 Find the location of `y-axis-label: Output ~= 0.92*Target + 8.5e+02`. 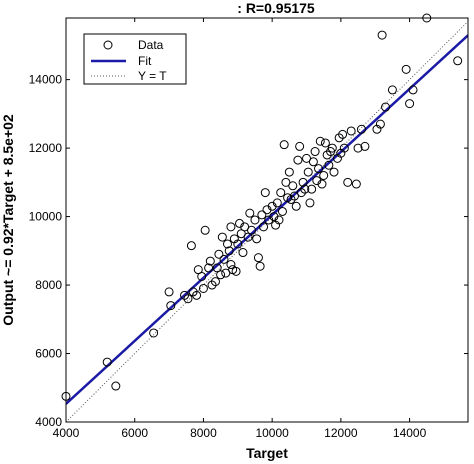

y-axis-label: Output ~= 0.92*Target + 8.5e+02 is located at coordinates (8, 220).